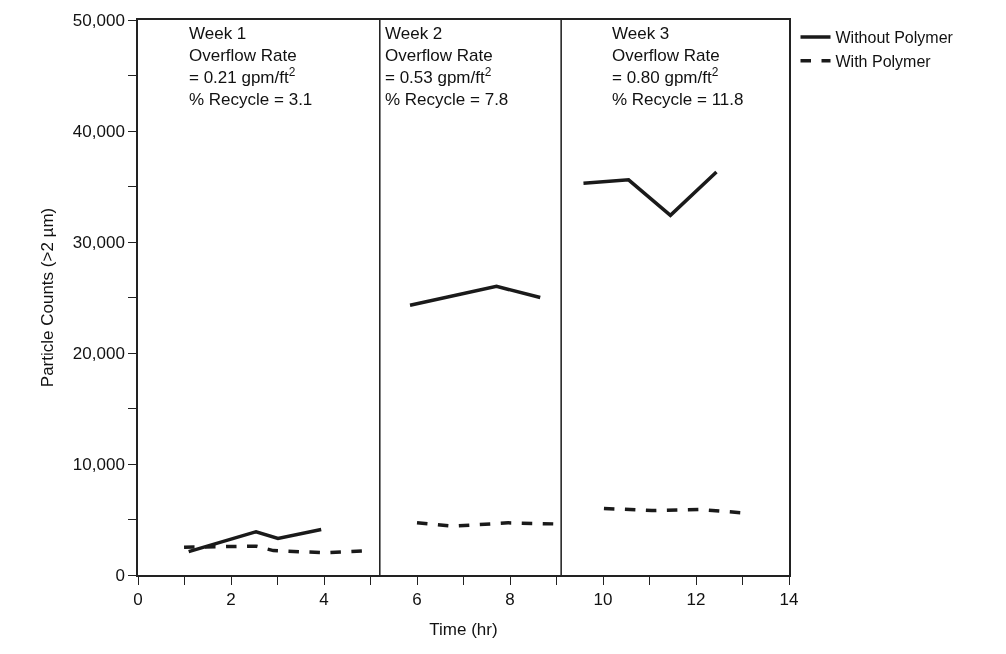 This screenshot has height=654, width=1006. What do you see at coordinates (98, 131) in the screenshot?
I see `y-tick-label: 40,000` at bounding box center [98, 131].